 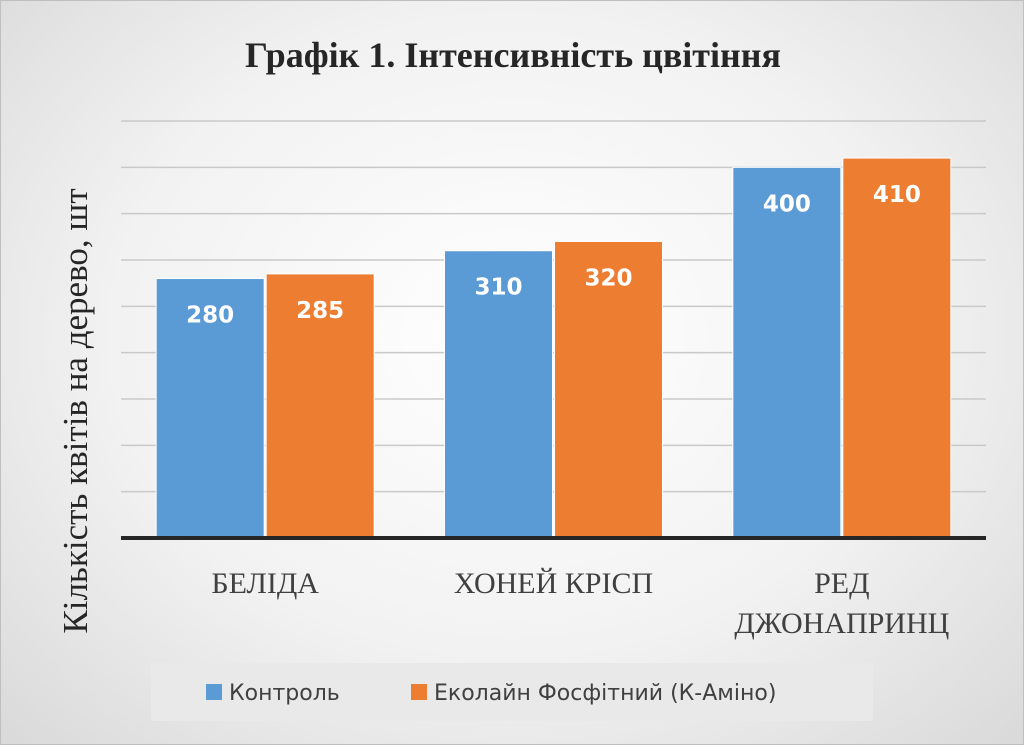 What do you see at coordinates (608, 278) in the screenshot?
I see `data-label: 320` at bounding box center [608, 278].